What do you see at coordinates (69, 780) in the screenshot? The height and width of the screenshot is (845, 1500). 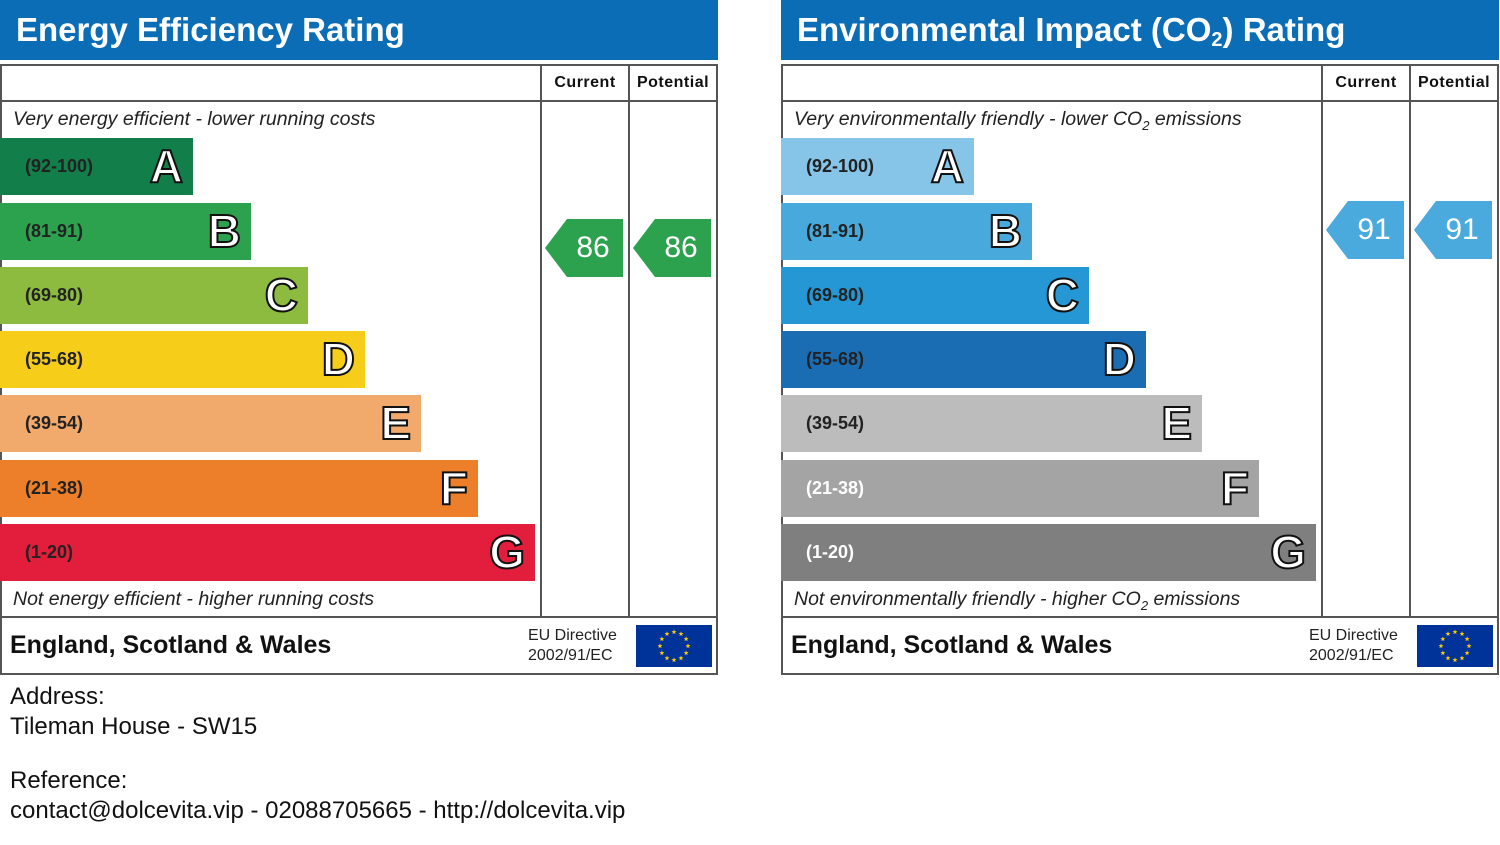 I see `reference-label: Reference:` at bounding box center [69, 780].